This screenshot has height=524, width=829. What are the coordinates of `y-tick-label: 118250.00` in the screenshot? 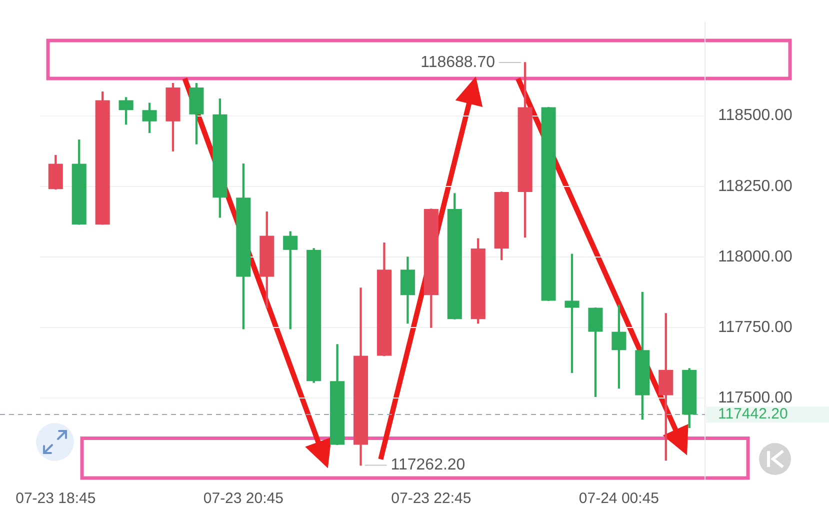 It's located at (755, 186).